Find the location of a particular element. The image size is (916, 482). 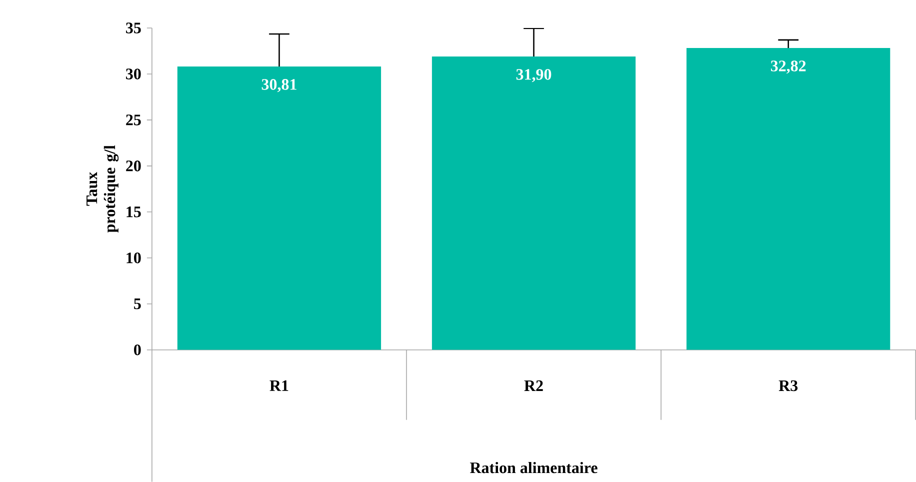

y-tick-label: 35 is located at coordinates (133, 28).